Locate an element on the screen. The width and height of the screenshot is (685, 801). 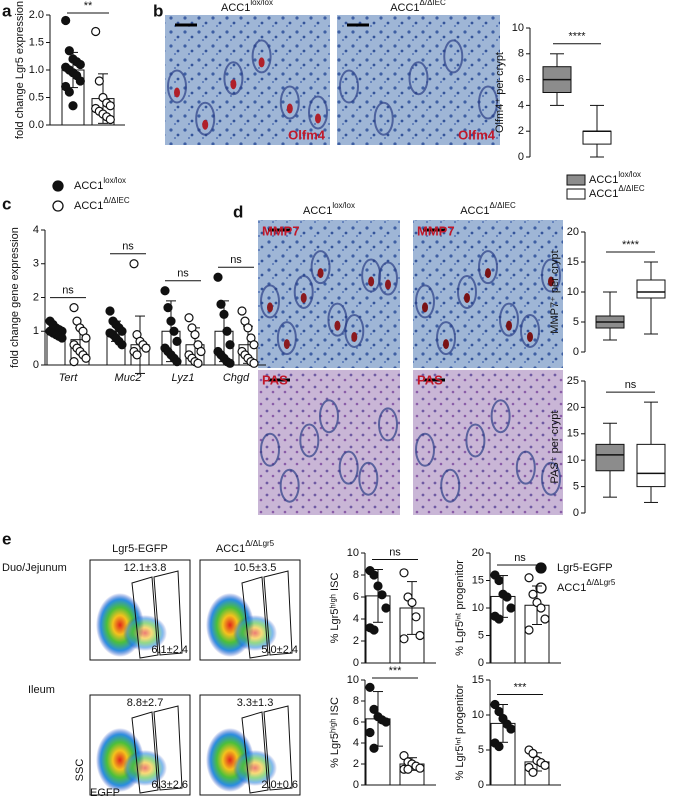
legend-label: ACC1lox/lox is located at coordinates (615, 178).